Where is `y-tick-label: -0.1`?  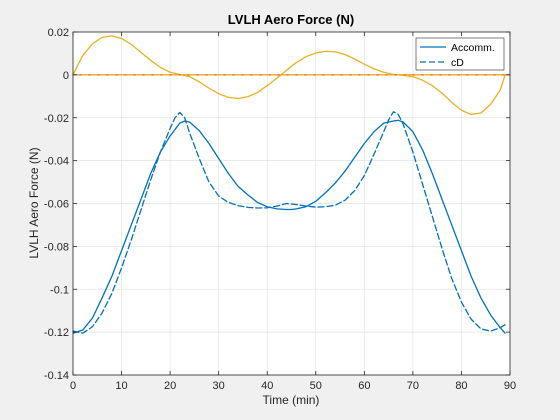
y-tick-label: -0.1 is located at coordinates (59, 290).